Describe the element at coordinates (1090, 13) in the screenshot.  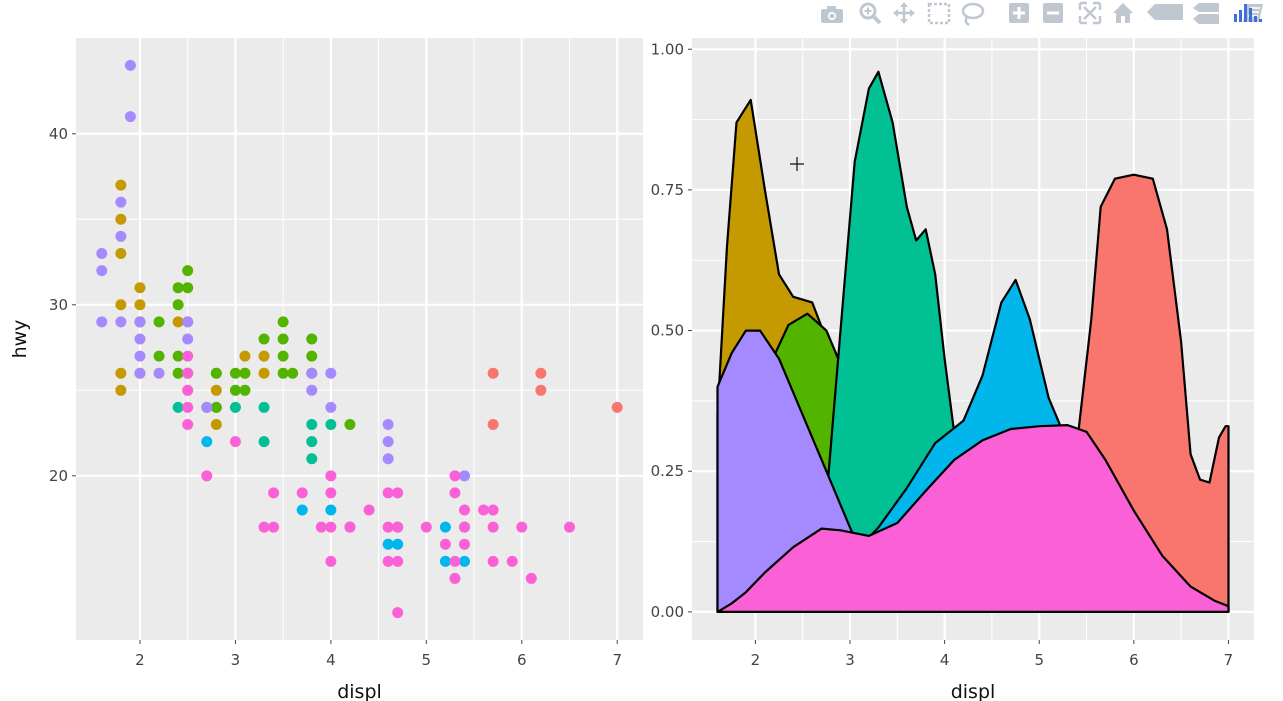
I see `autoscale-icon` at that location.